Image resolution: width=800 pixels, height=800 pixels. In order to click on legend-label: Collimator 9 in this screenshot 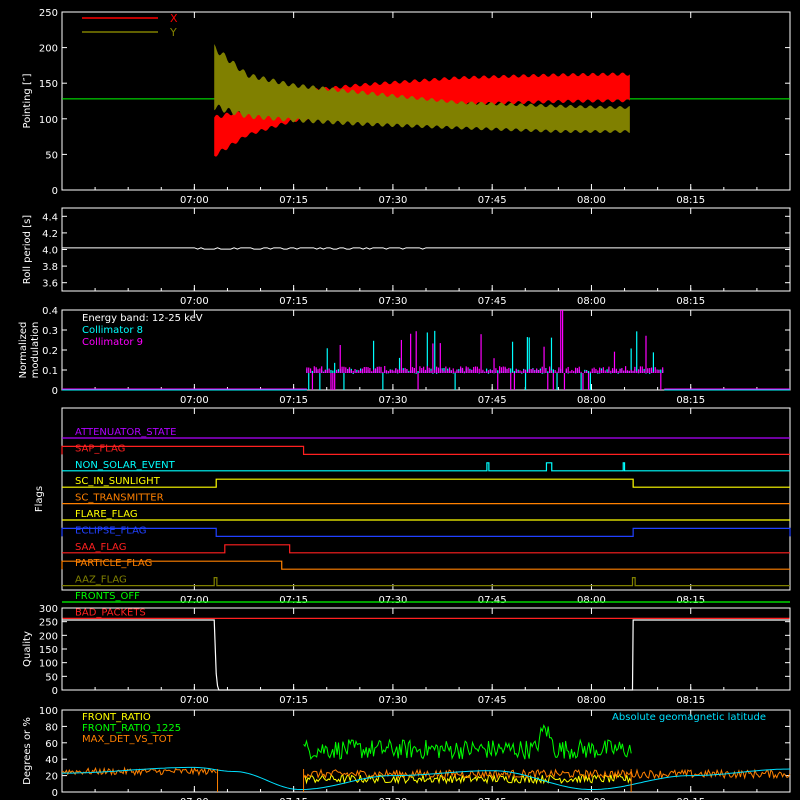, I will do `click(112, 342)`.